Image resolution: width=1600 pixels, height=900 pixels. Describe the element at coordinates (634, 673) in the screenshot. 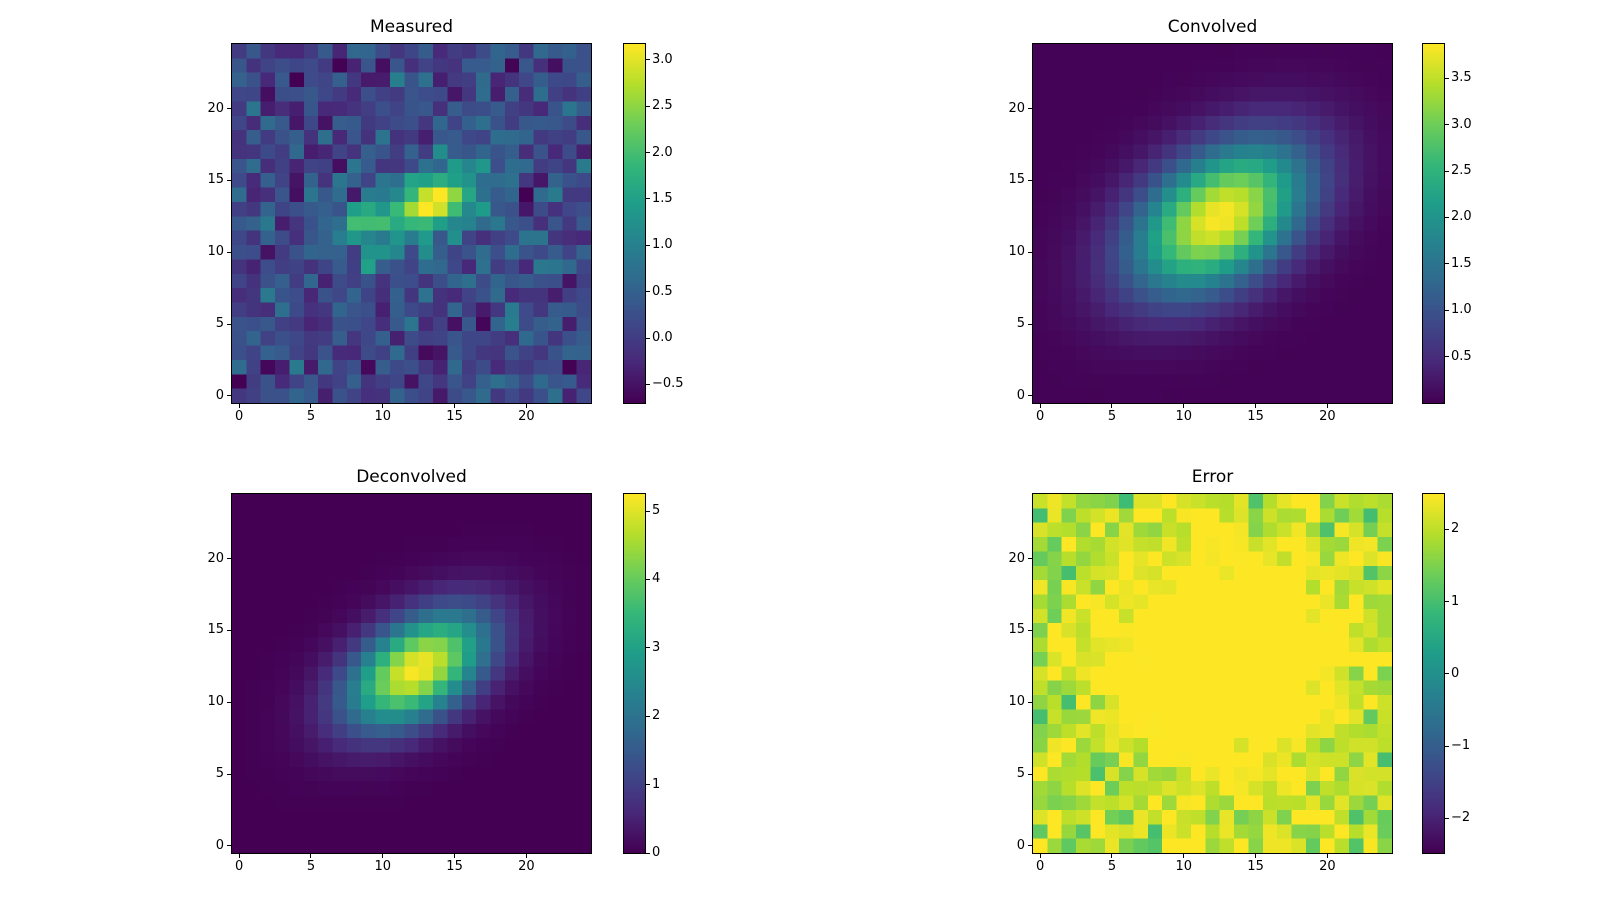

I see `deconvolved-colorbar` at that location.